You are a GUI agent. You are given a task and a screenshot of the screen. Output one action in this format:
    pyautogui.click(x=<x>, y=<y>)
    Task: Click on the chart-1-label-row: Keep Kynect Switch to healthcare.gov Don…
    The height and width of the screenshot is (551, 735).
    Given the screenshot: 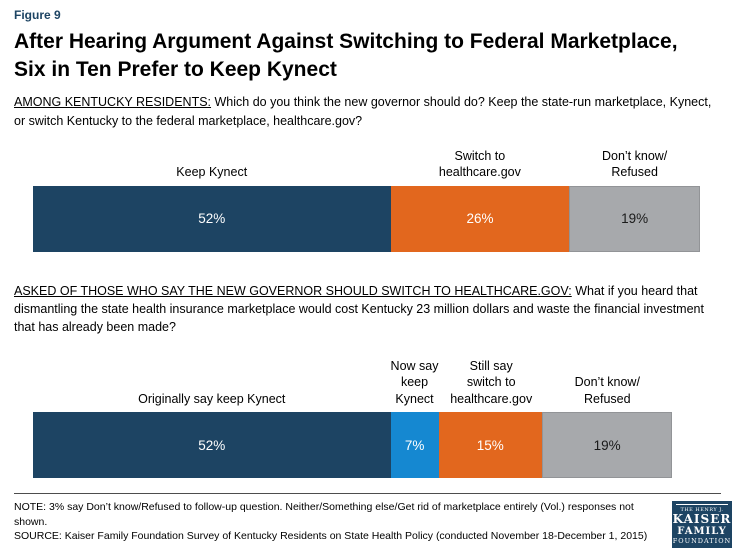 What is the action you would take?
    pyautogui.click(x=366, y=161)
    